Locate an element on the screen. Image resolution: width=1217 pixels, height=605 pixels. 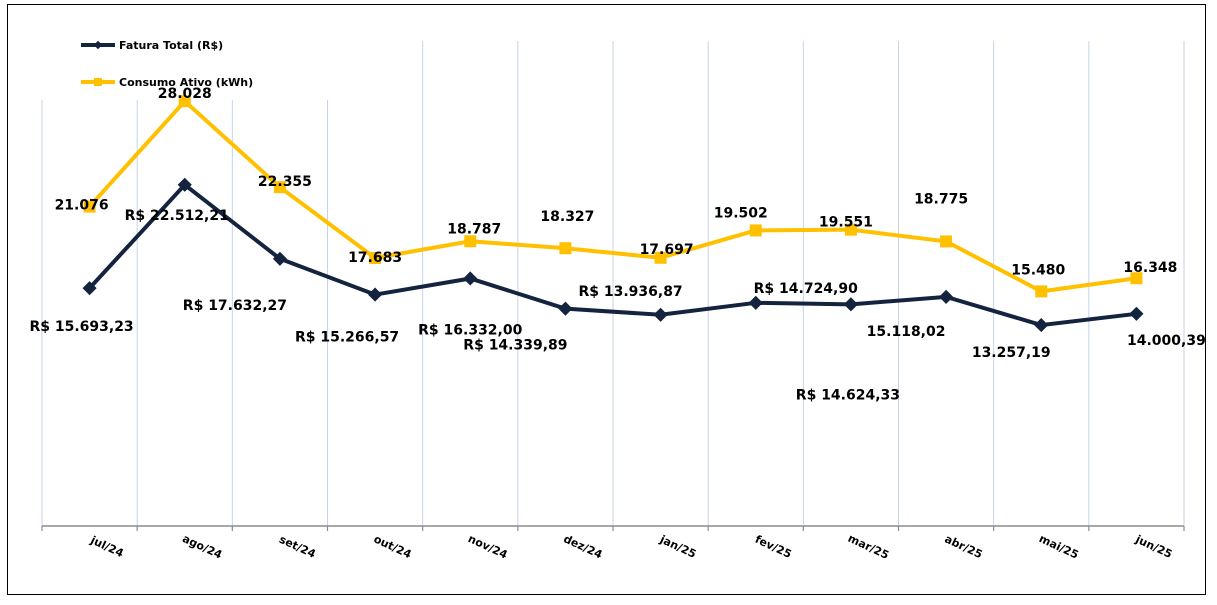
data-label-fatura: 13.257,19 is located at coordinates (1011, 353).